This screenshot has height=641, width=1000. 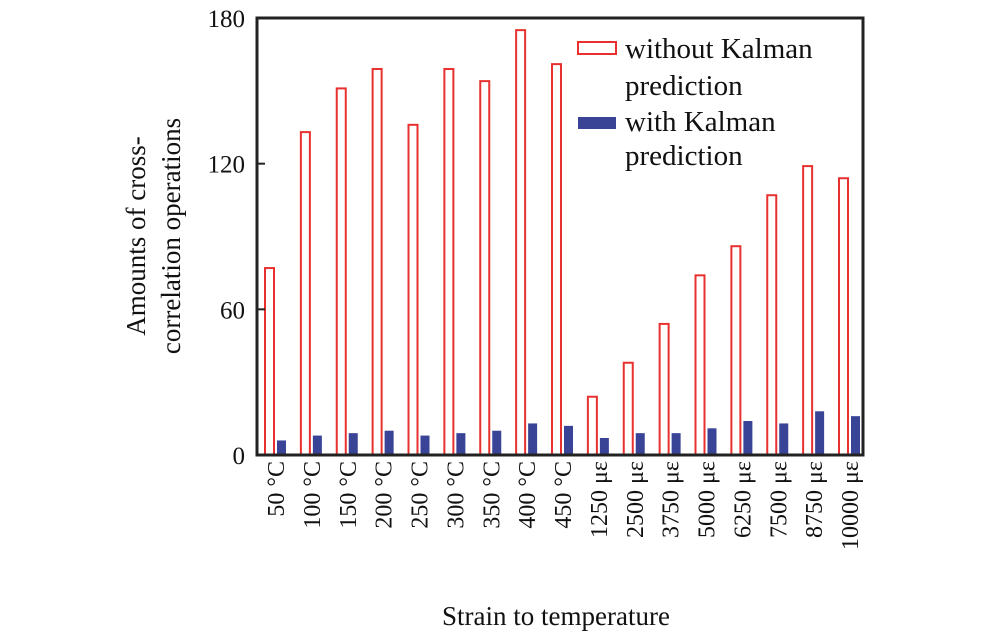 What do you see at coordinates (227, 19) in the screenshot?
I see `y-tick-label: 180` at bounding box center [227, 19].